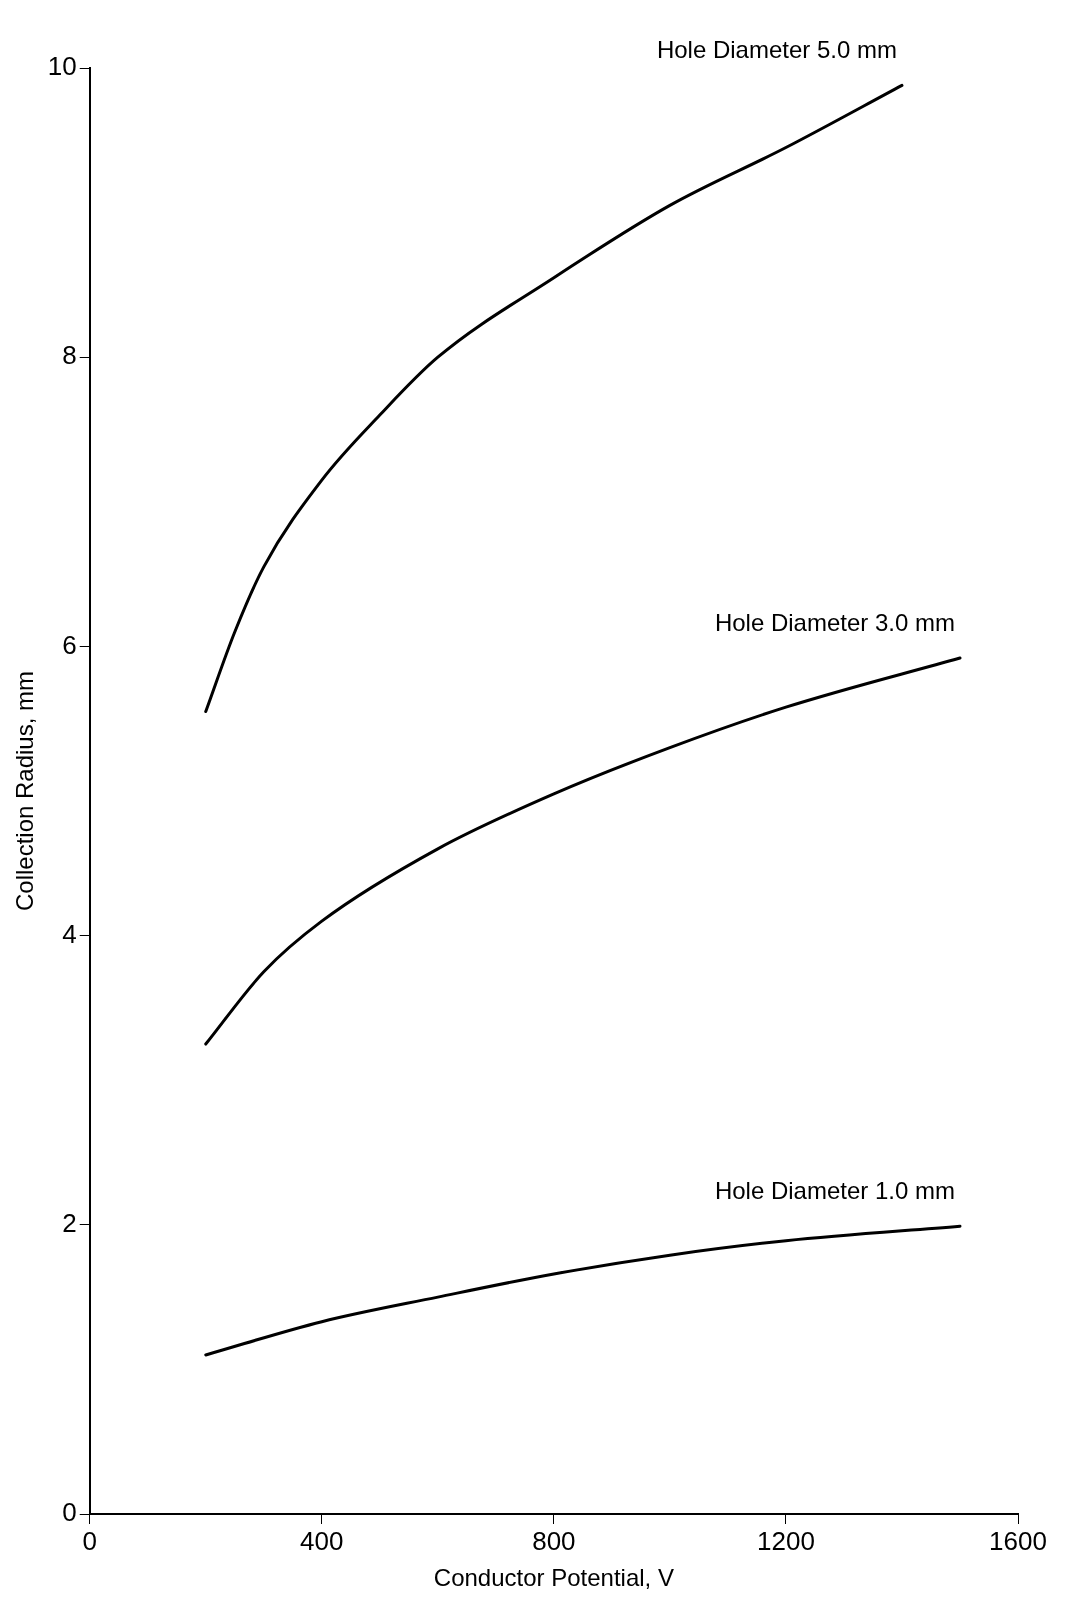 The height and width of the screenshot is (1616, 1070). I want to click on x-axis-title: Conductor Potential, V, so click(553, 1578).